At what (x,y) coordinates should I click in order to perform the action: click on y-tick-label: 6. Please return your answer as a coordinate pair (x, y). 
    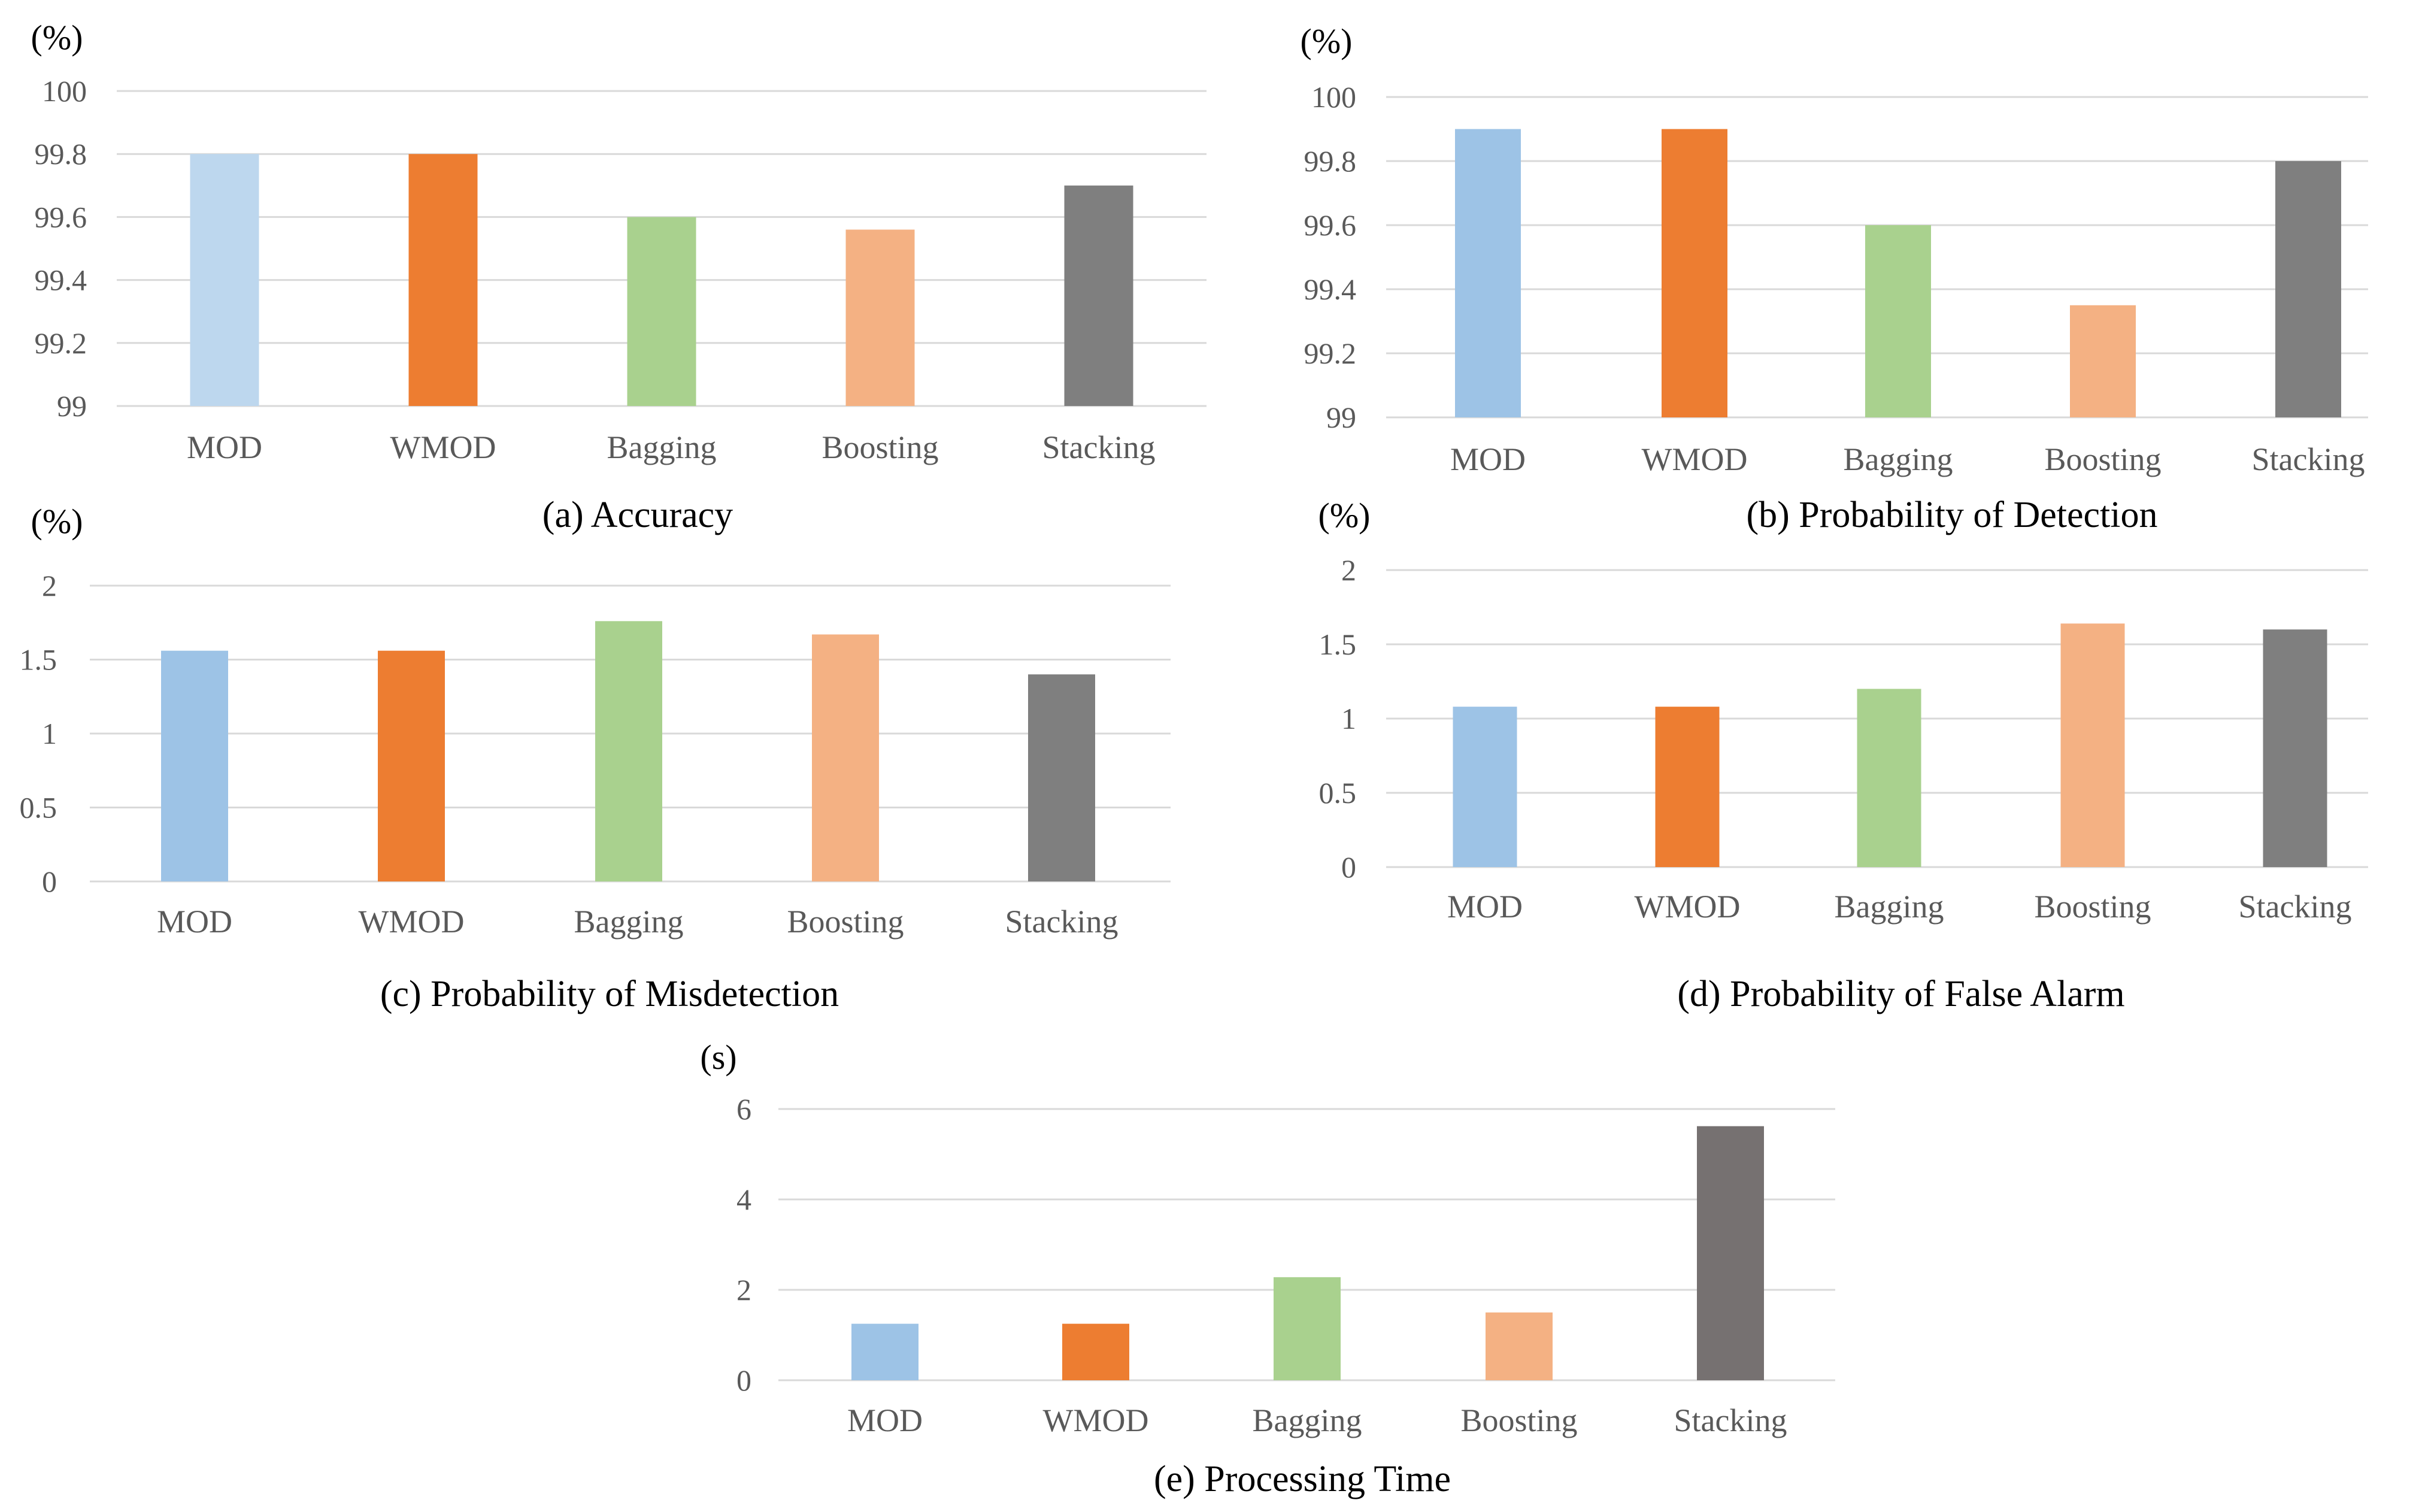
    Looking at the image, I should click on (743, 1109).